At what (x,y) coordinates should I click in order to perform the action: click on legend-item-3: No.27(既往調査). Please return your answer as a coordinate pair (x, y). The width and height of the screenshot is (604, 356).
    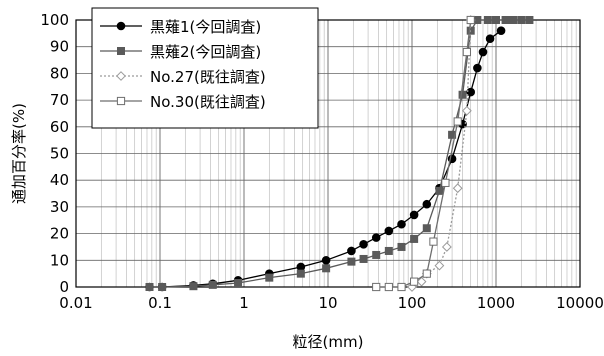
    Looking at the image, I should click on (183, 77).